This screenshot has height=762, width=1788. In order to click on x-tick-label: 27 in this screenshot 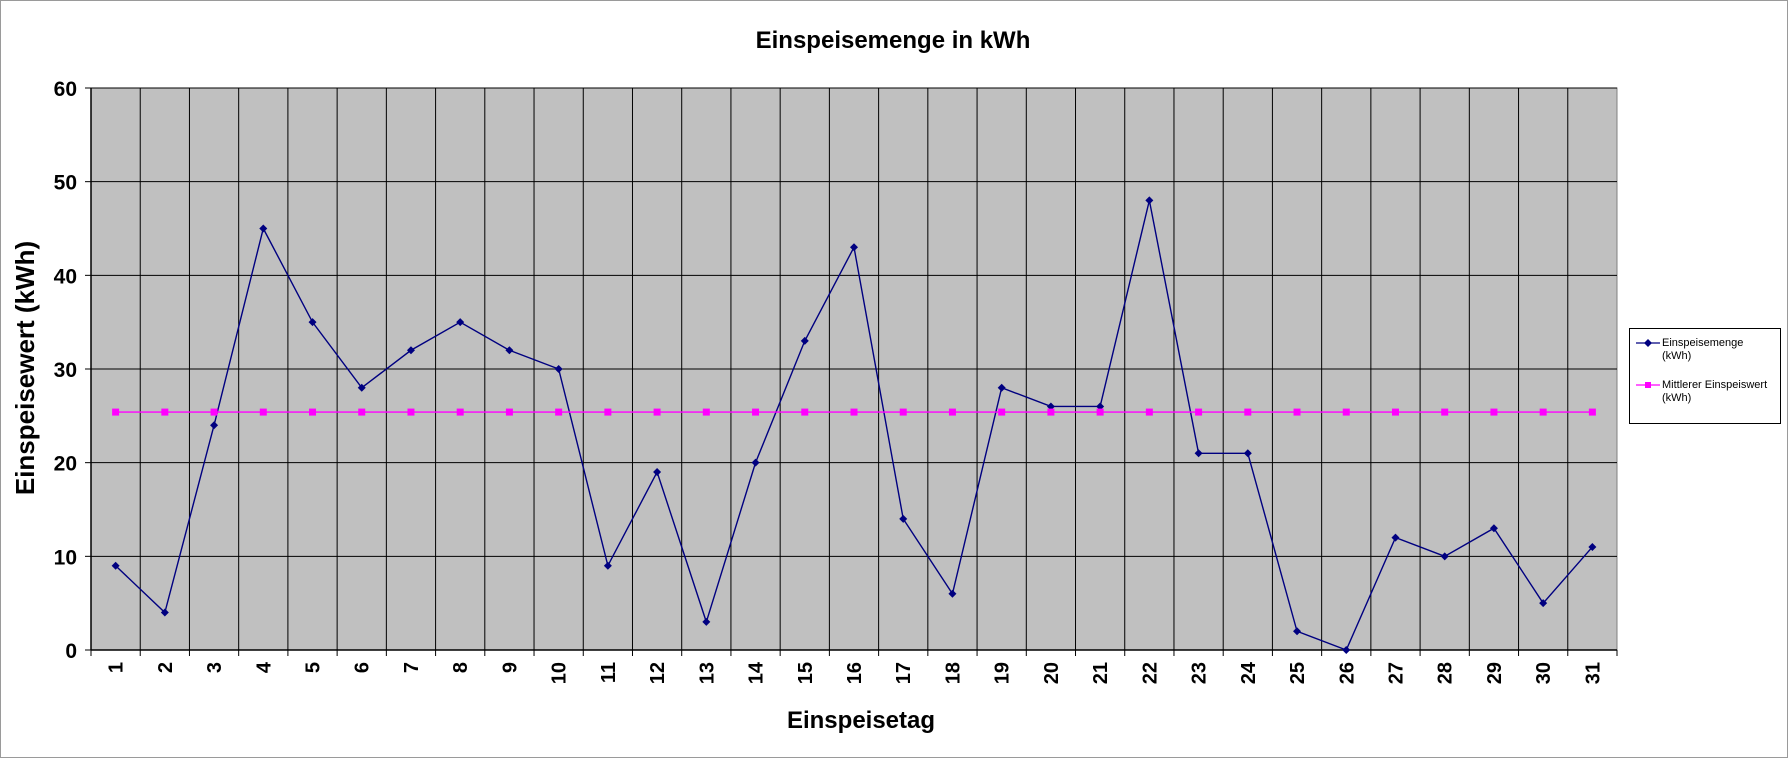, I will do `click(1396, 673)`.